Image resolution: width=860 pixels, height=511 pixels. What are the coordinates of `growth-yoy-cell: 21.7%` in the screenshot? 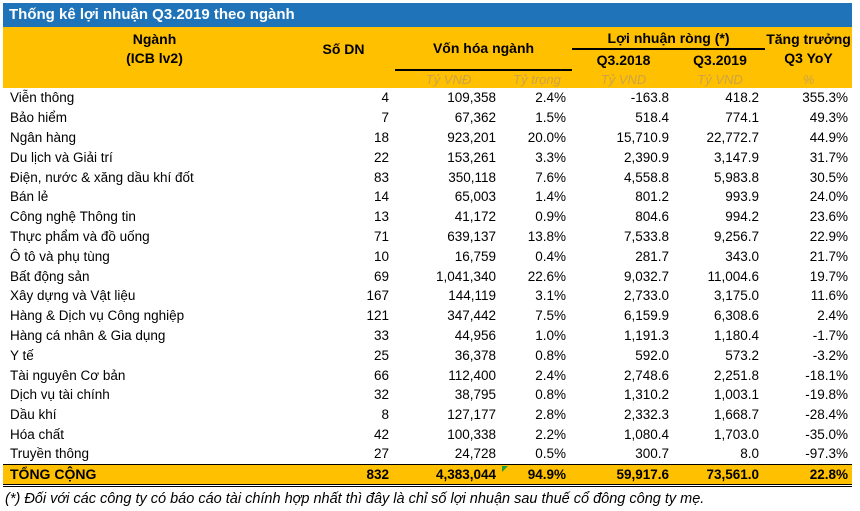 It's located at (809, 256).